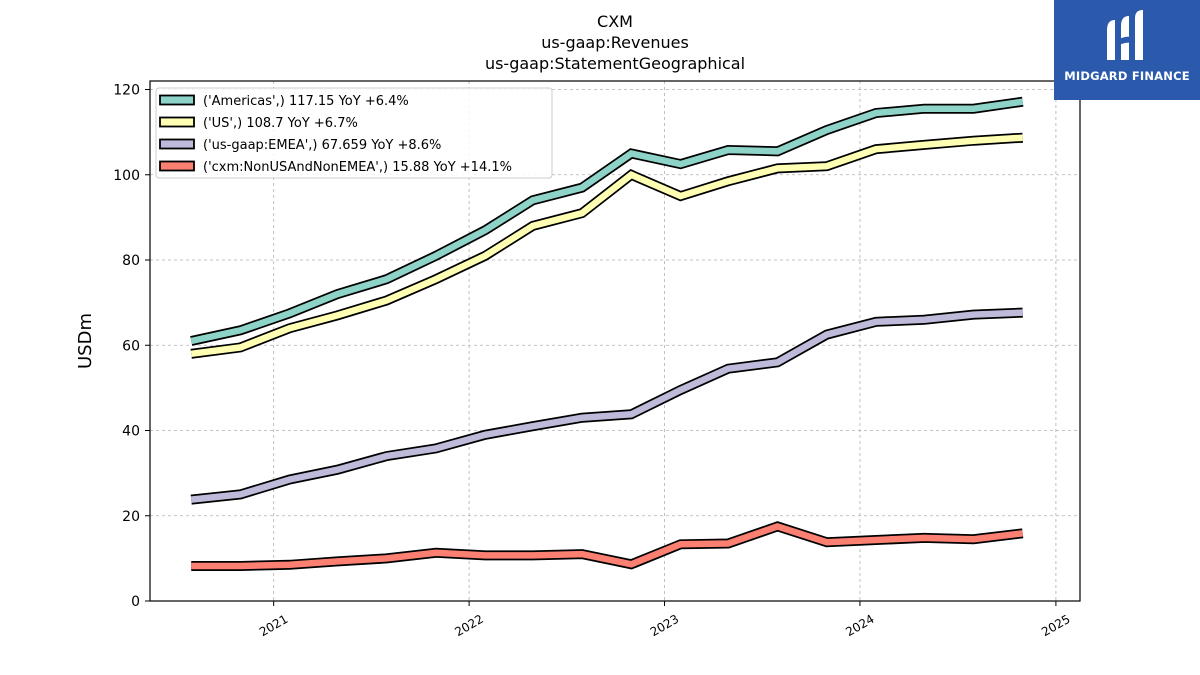 The height and width of the screenshot is (675, 1200). I want to click on x-tick-label-1: 2022, so click(468, 625).